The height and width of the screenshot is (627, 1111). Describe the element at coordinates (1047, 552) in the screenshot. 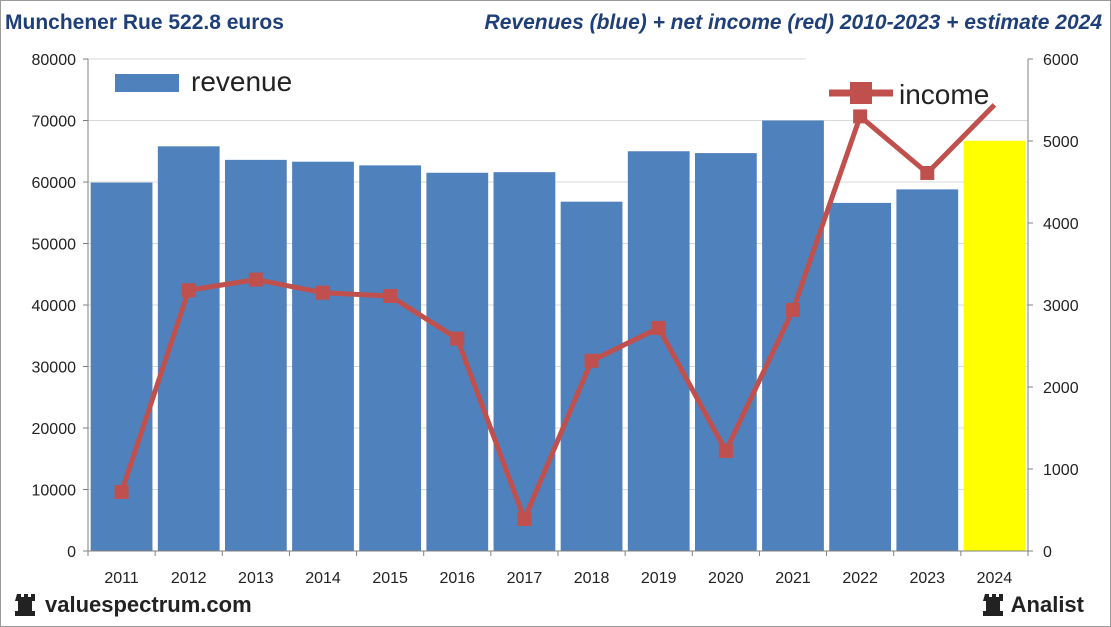

I see `y-right-tick-label: 0` at that location.